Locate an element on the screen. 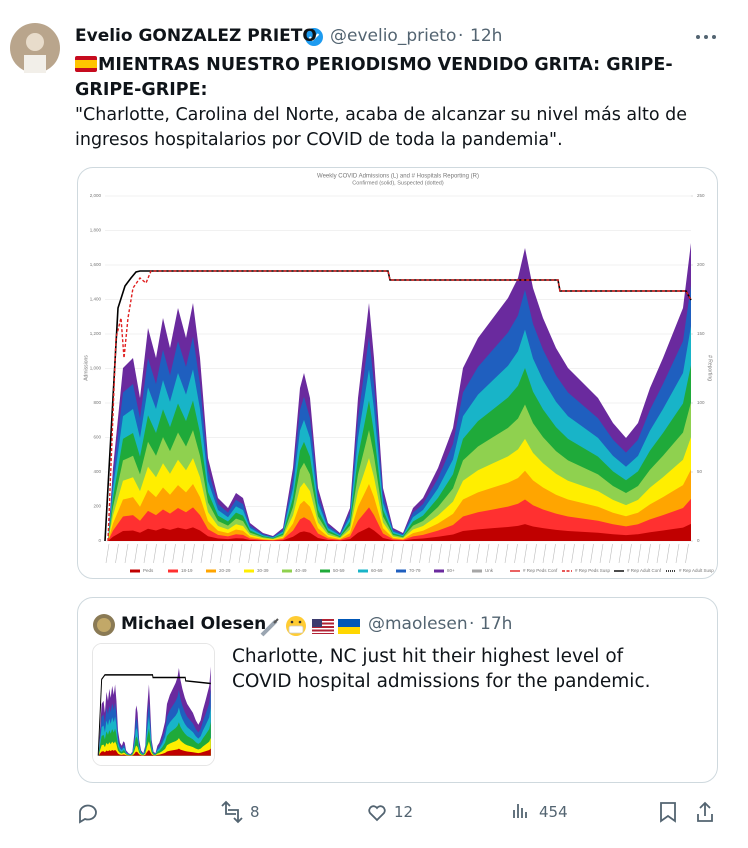 The width and height of the screenshot is (748, 848). legend-label: 70-79 is located at coordinates (415, 570).